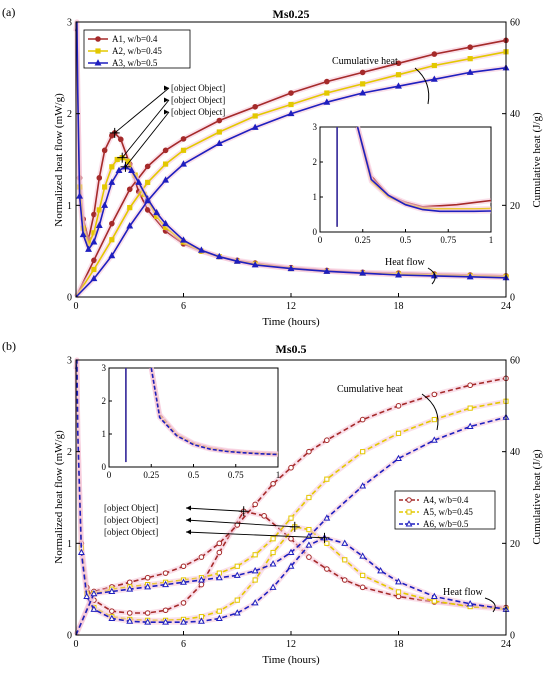 The width and height of the screenshot is (550, 675). I want to click on legend-label-3: A6, w/b=0.5, so click(446, 524).